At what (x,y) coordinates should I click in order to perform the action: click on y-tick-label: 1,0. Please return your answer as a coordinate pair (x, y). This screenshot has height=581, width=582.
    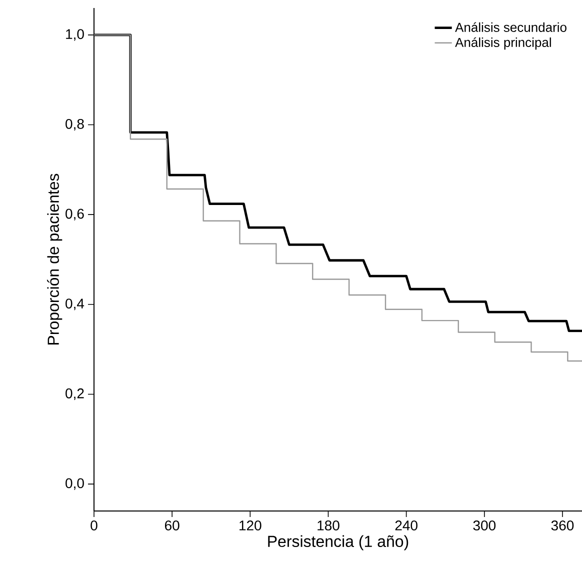
    Looking at the image, I should click on (75, 35).